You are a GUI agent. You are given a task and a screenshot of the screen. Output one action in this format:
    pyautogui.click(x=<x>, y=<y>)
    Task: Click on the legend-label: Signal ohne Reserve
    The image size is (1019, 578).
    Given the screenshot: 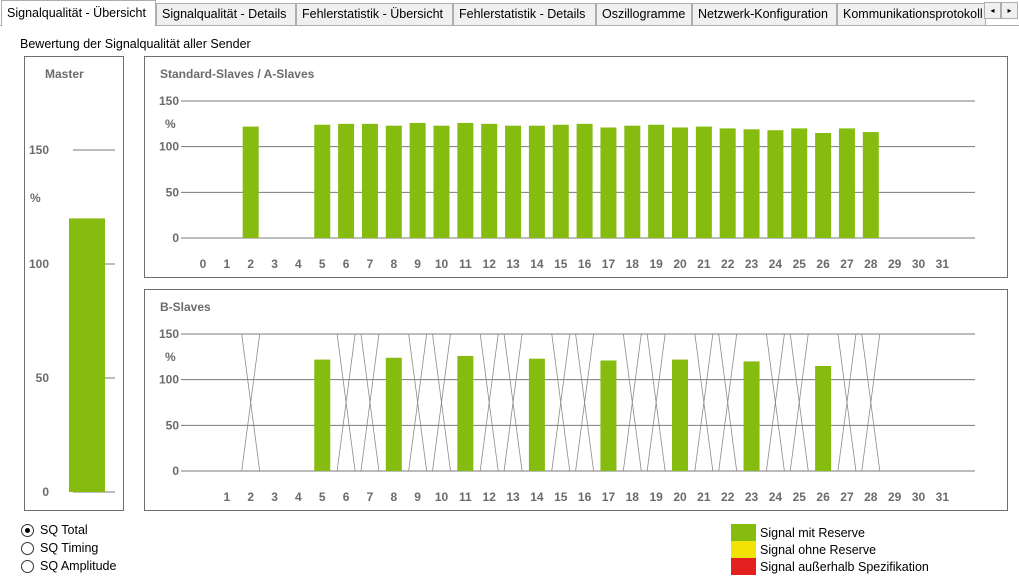 What is the action you would take?
    pyautogui.click(x=818, y=549)
    